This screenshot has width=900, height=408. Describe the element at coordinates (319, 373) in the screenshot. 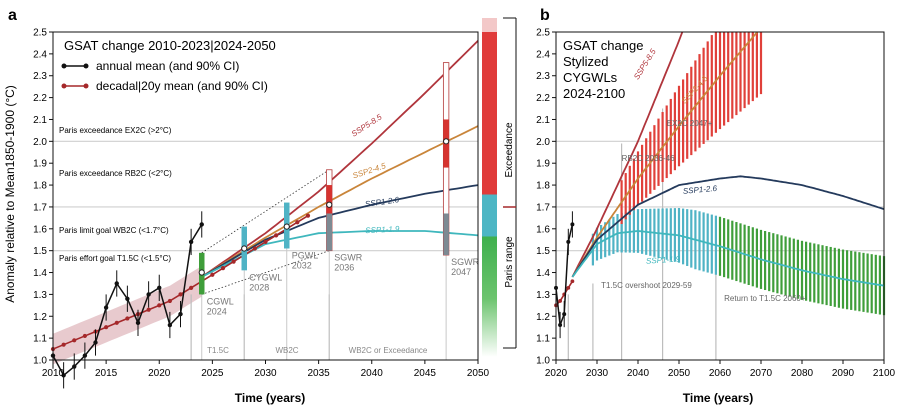

I see `x-tick-label: 2035` at that location.